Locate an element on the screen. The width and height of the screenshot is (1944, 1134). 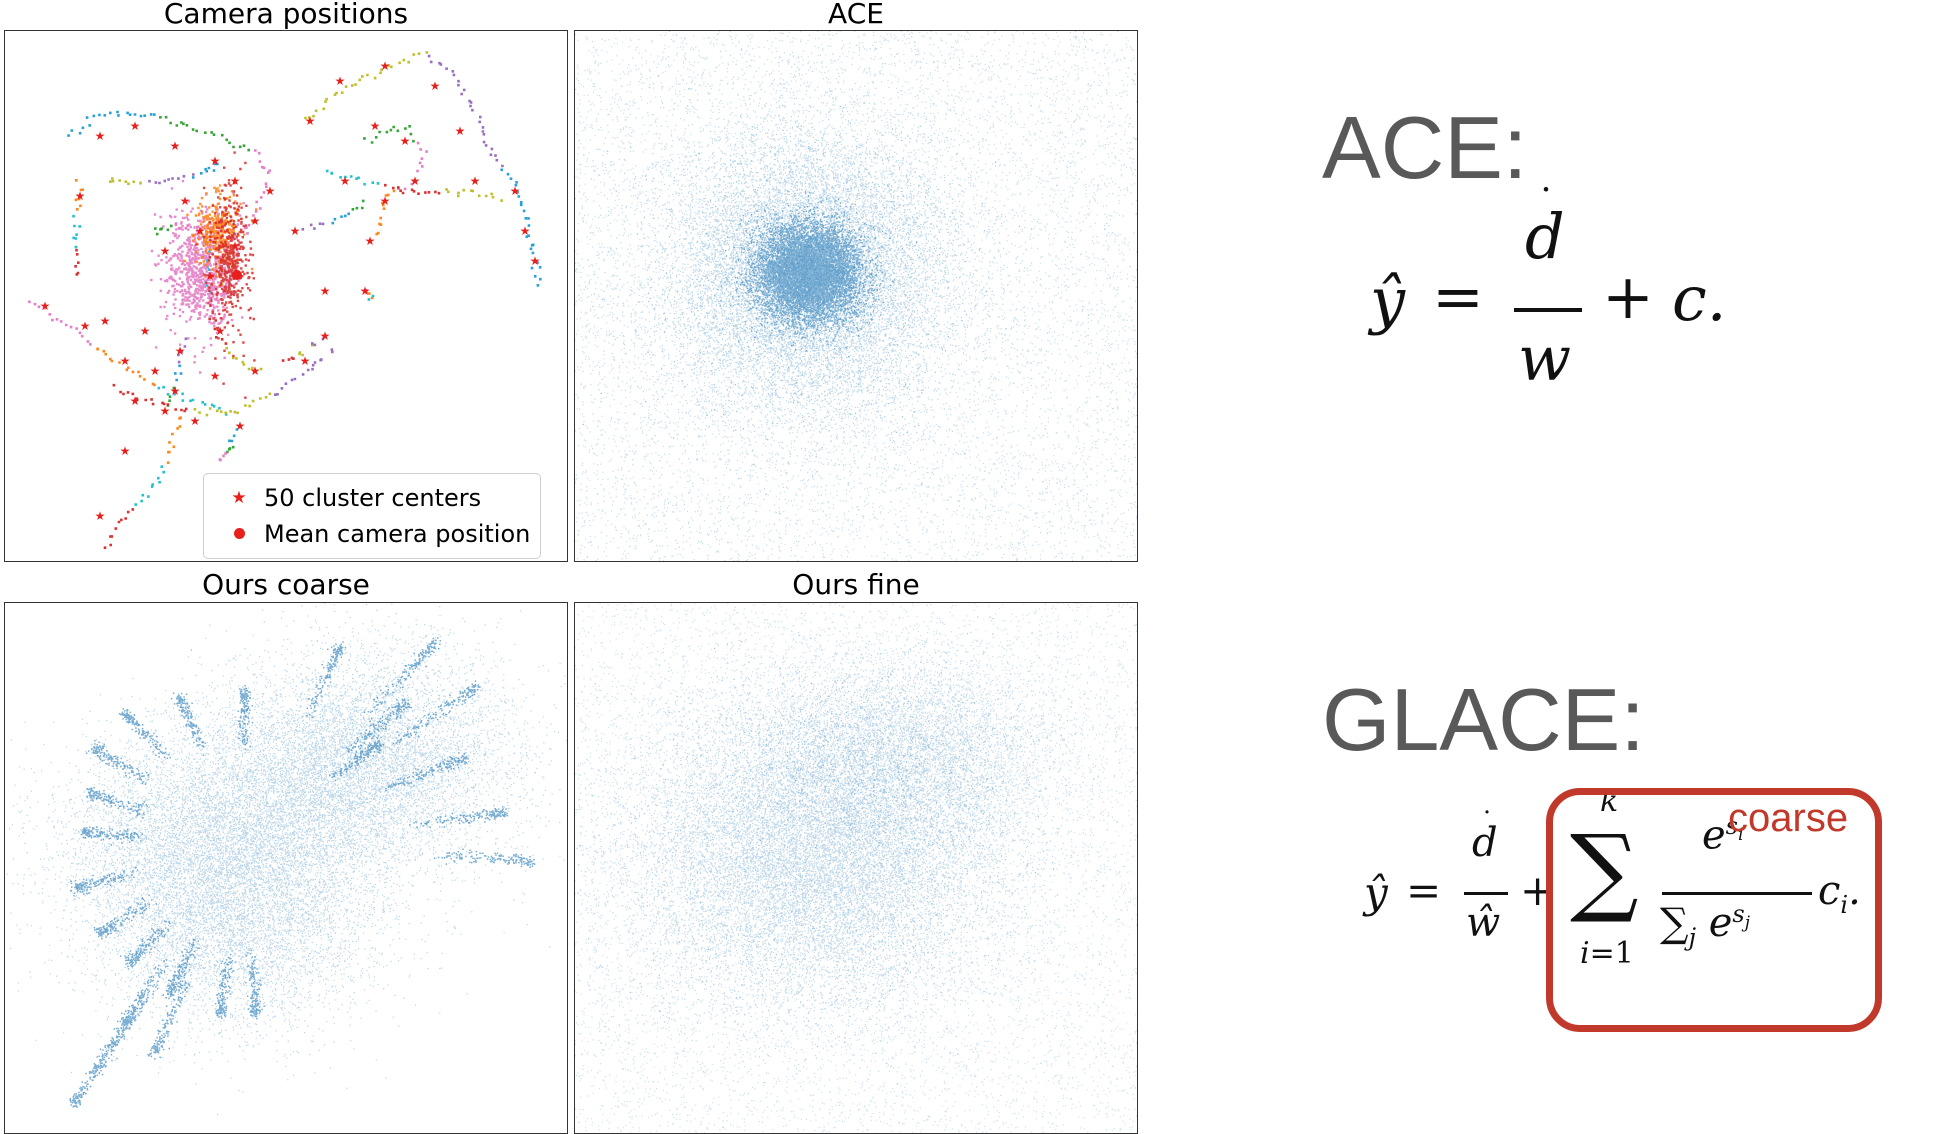
coarse-label: coarse is located at coordinates (1788, 818).